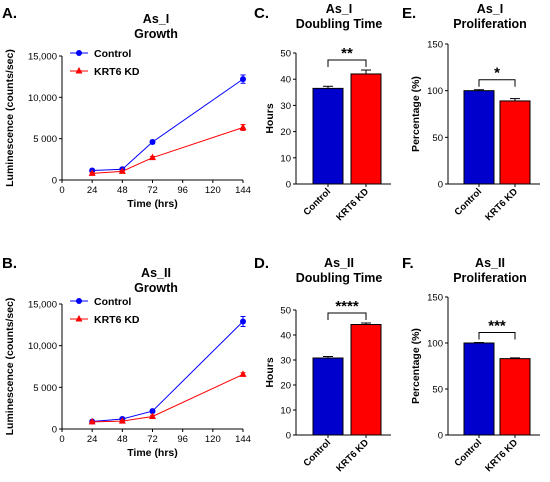 The height and width of the screenshot is (482, 550). Describe the element at coordinates (475, 383) in the screenshot. I see `chart-f-proliferation-as2: 0 50 100 150 Percentage (%) Control KRT6 KD ***` at that location.